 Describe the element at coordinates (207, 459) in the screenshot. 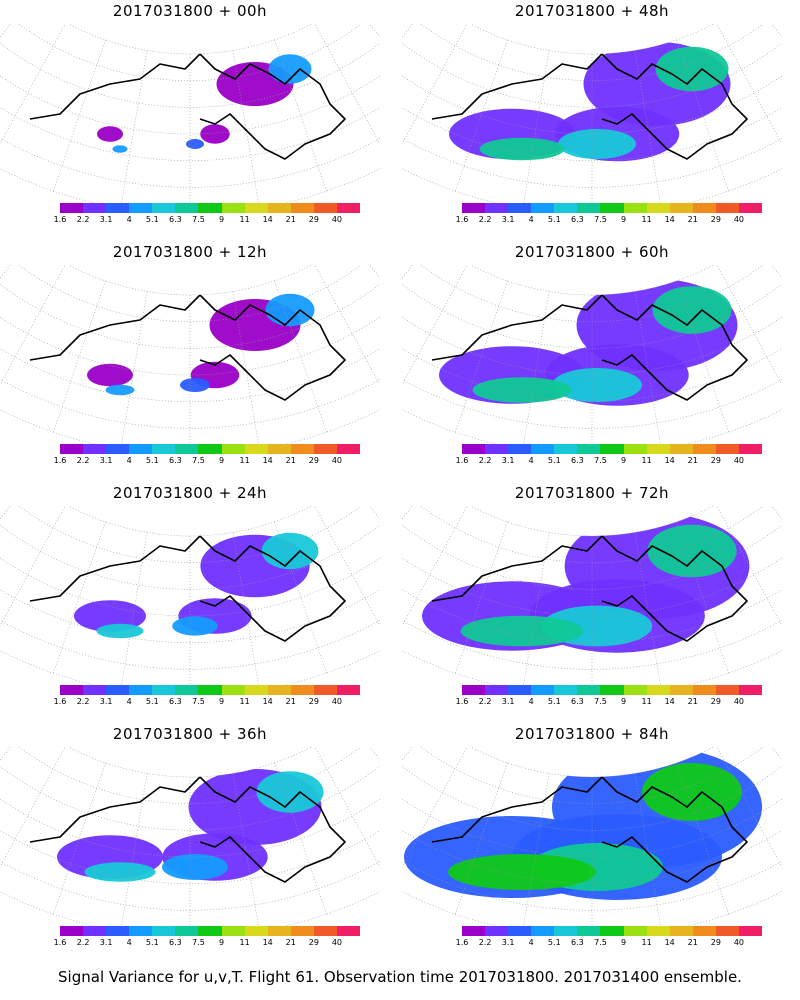

I see `colorbar: 1.6 2.2 3.1 4 5.1 6.3 7.5 9 11 14 21 29 40` at that location.